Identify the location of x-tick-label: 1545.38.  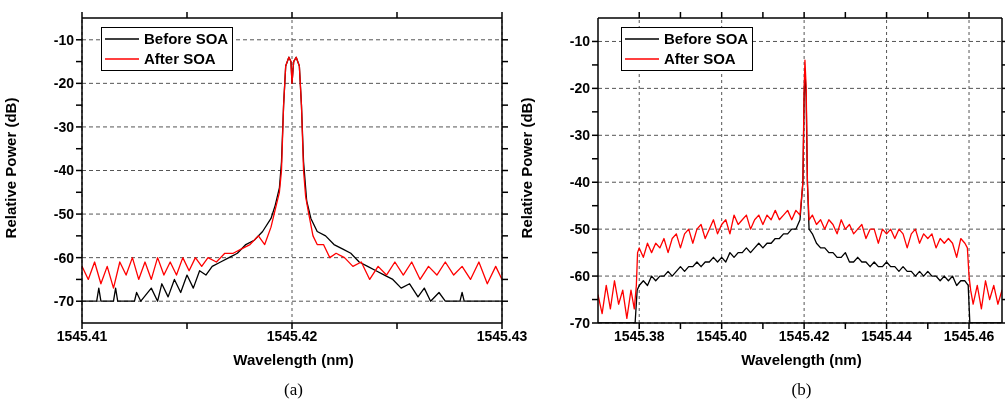
(639, 335).